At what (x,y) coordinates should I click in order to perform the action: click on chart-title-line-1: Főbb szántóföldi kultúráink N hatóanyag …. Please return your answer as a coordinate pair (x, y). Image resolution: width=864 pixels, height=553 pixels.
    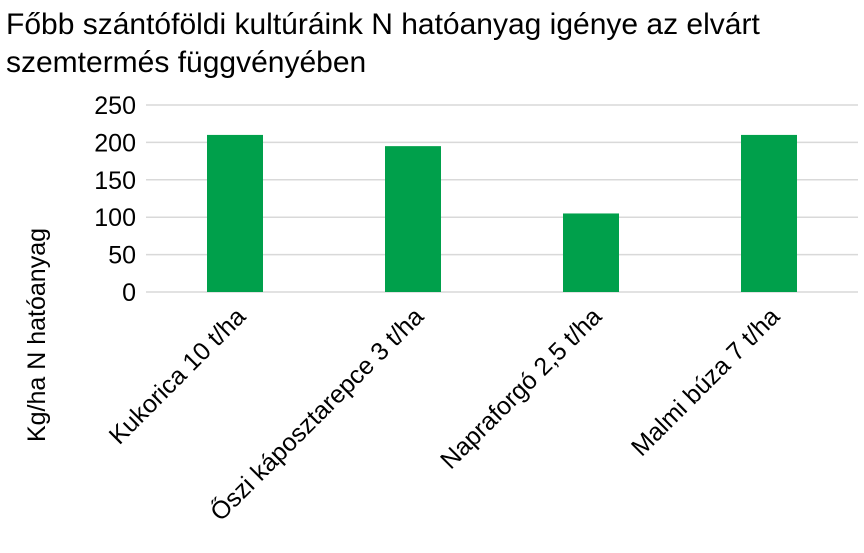
    Looking at the image, I should click on (383, 24).